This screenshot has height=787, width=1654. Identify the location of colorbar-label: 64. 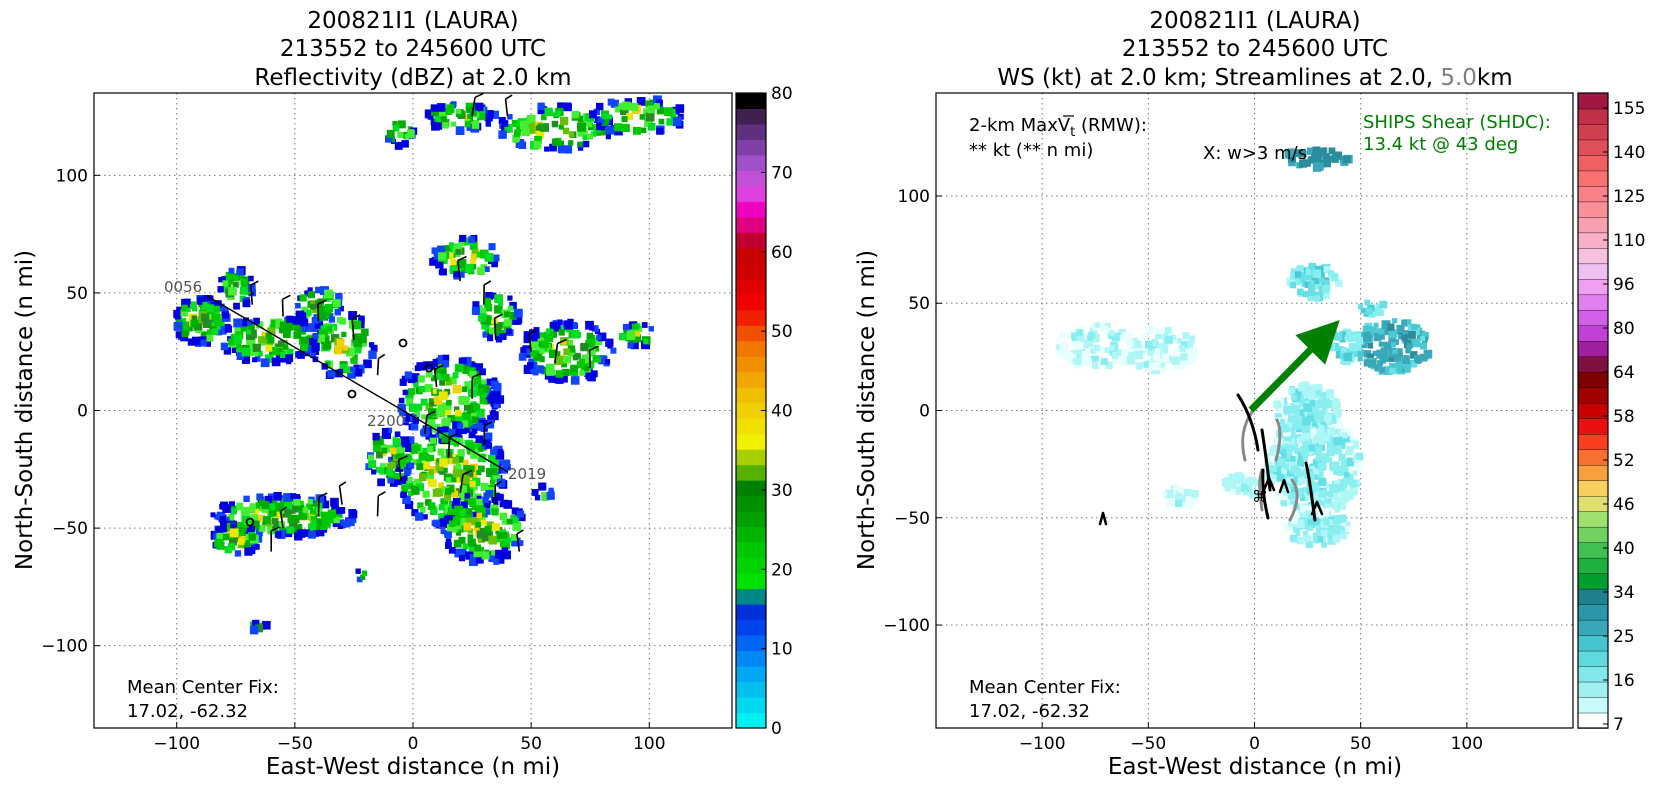
(1624, 373).